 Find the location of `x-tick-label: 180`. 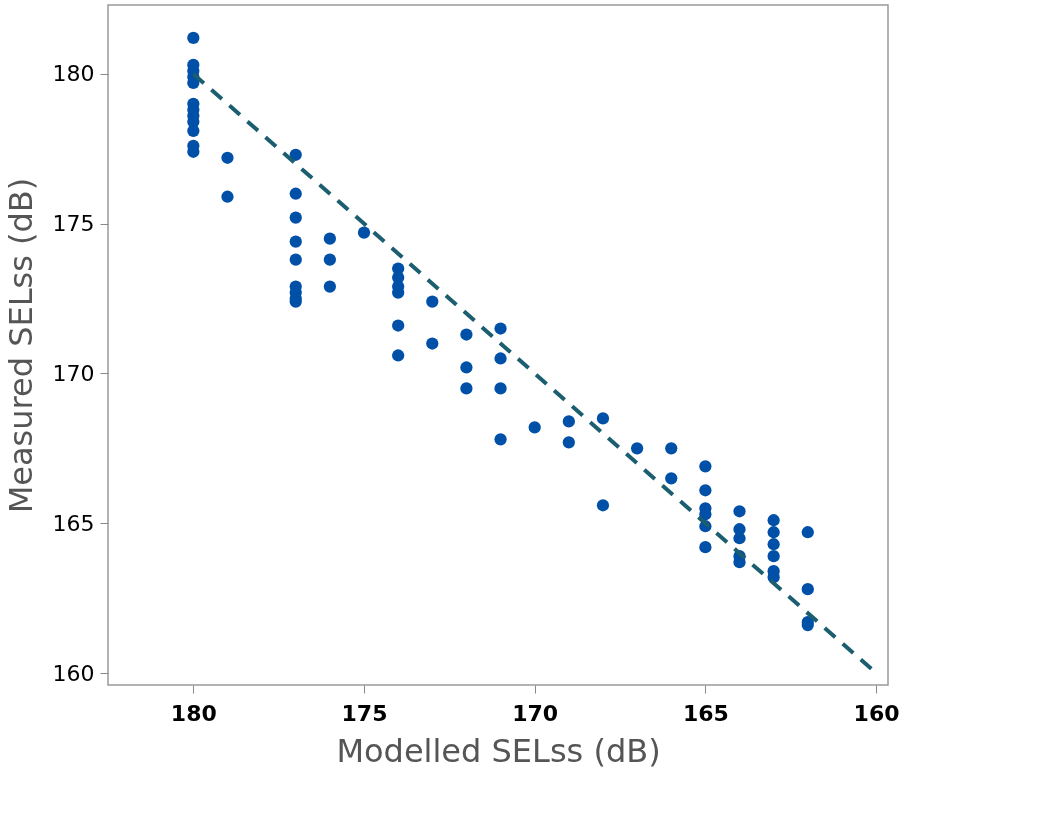

x-tick-label: 180 is located at coordinates (193, 713).